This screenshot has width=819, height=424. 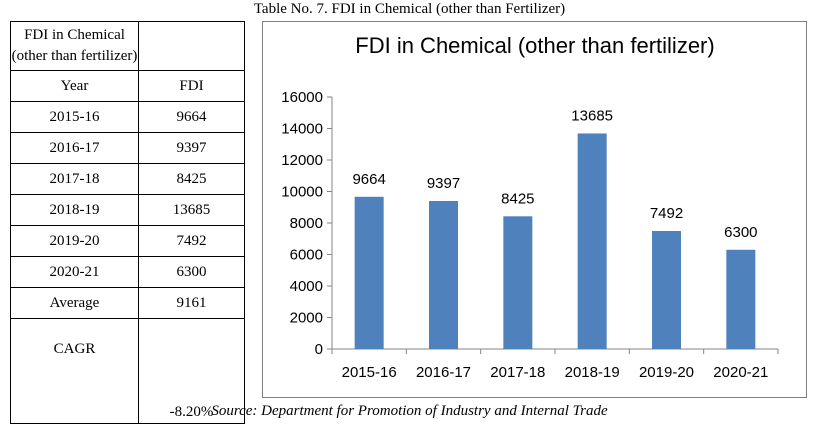 What do you see at coordinates (368, 179) in the screenshot?
I see `data-label: 9664` at bounding box center [368, 179].